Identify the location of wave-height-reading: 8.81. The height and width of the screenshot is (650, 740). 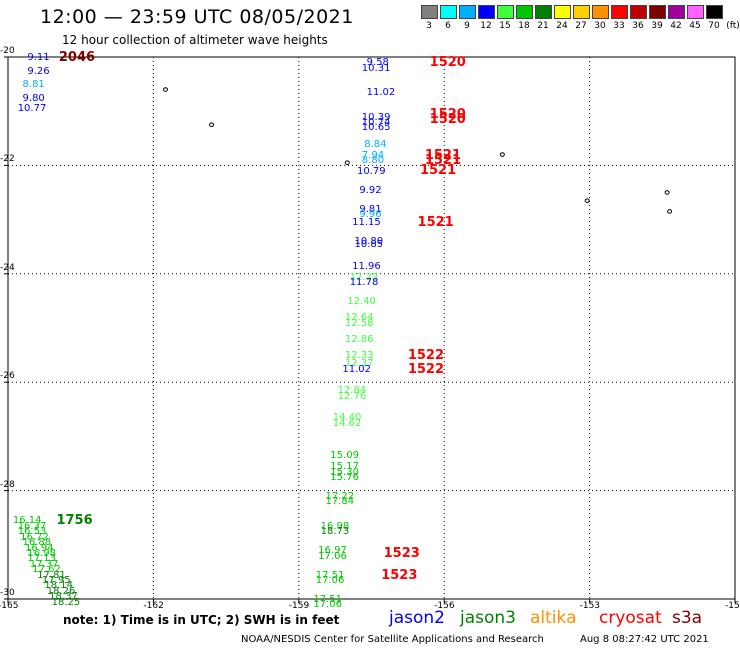
(33, 85).